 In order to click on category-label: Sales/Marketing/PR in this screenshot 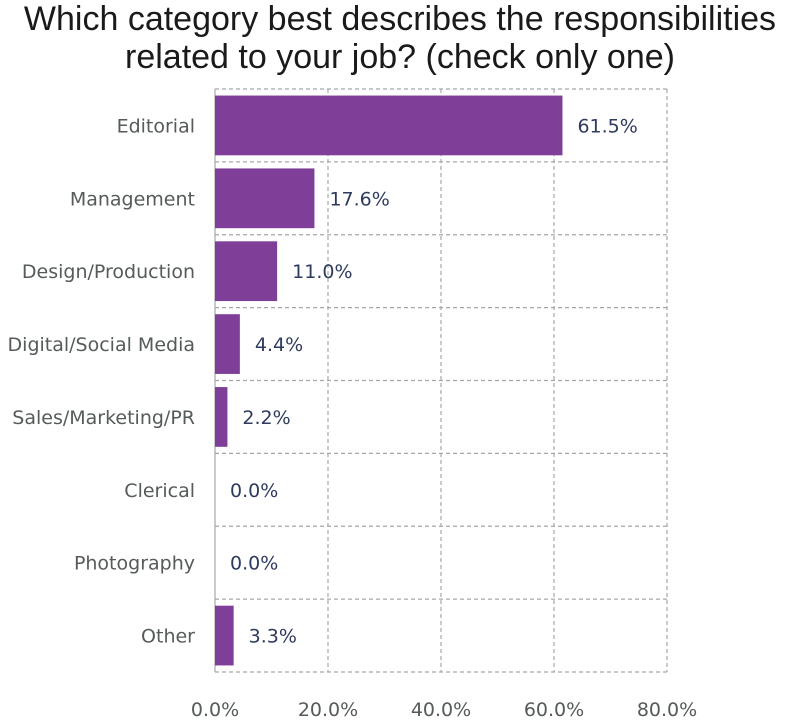, I will do `click(103, 418)`.